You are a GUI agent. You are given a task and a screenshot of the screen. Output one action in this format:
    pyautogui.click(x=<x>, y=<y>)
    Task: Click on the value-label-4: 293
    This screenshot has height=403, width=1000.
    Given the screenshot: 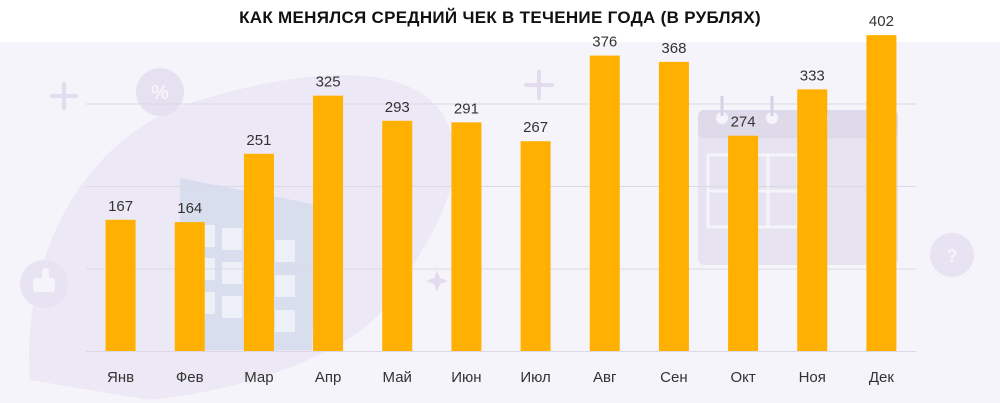 What is the action you would take?
    pyautogui.click(x=397, y=107)
    